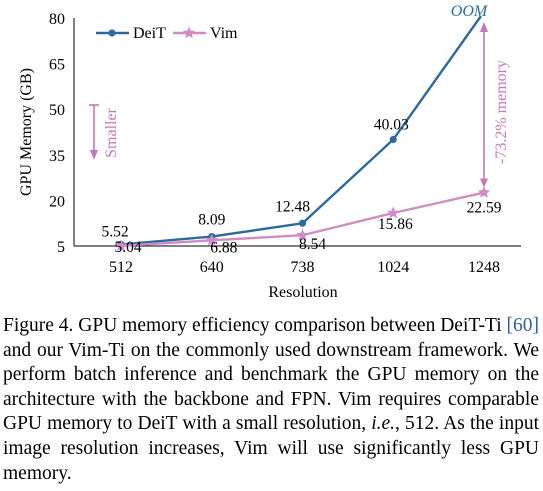 This screenshot has width=543, height=491. I want to click on legend-deit-marker, so click(112, 33).